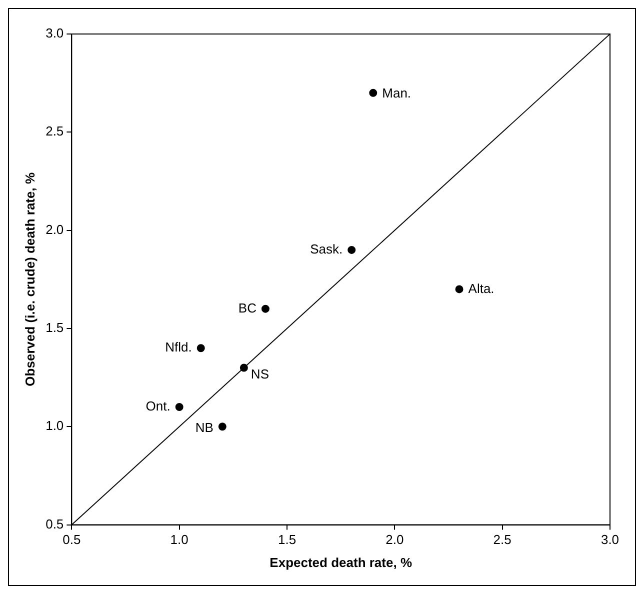  I want to click on y-tick-label: 0.5, so click(55, 524).